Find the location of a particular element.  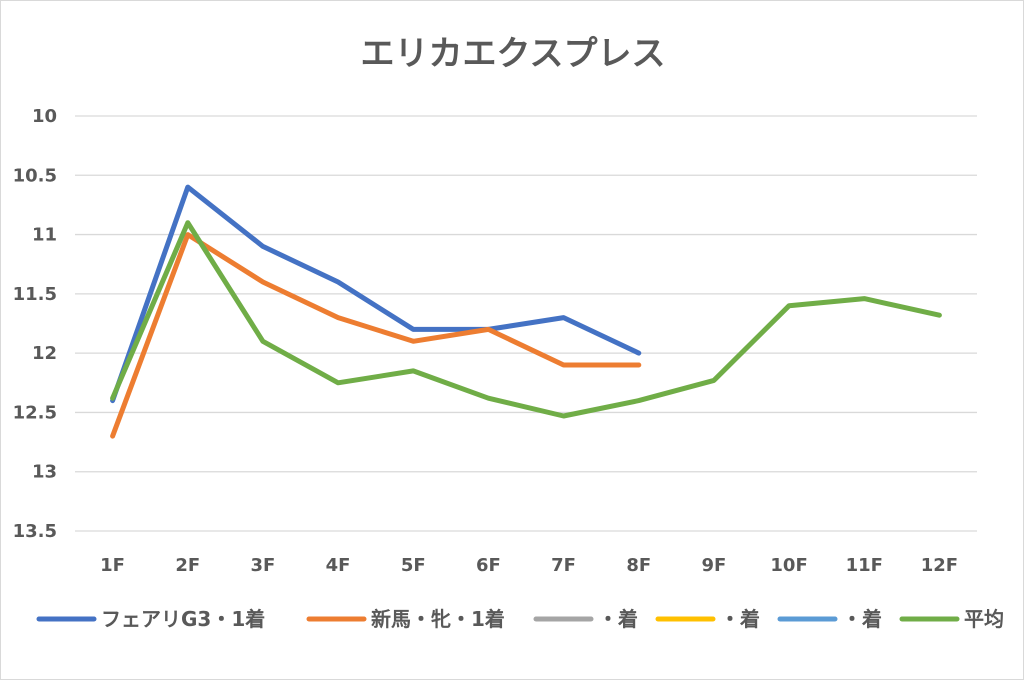

x-tick-label: 9F is located at coordinates (714, 565).